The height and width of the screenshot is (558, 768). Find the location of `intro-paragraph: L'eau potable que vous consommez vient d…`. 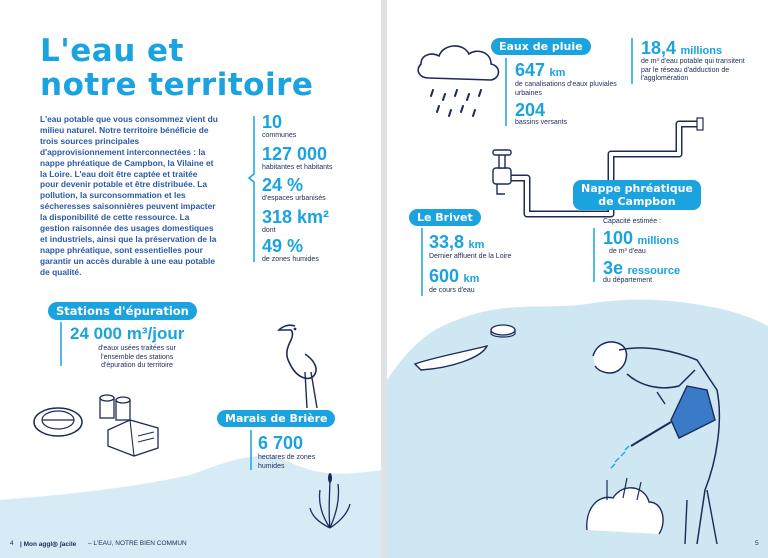

intro-paragraph: L'eau potable que vous consommez vient d… is located at coordinates (129, 195).